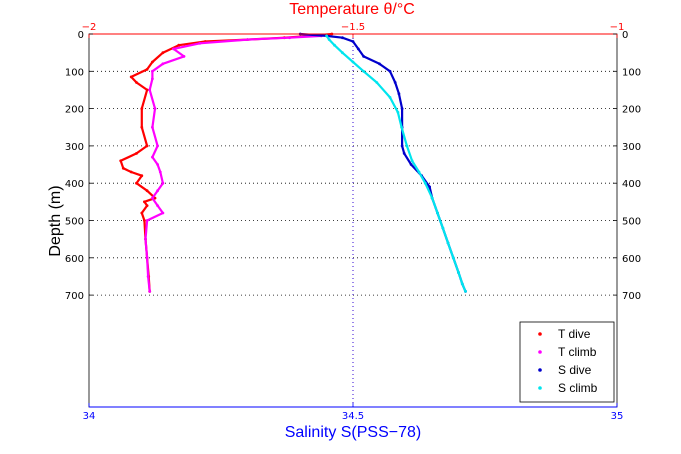 Image resolution: width=681 pixels, height=454 pixels. I want to click on series-line-t-climb, so click(233, 163).